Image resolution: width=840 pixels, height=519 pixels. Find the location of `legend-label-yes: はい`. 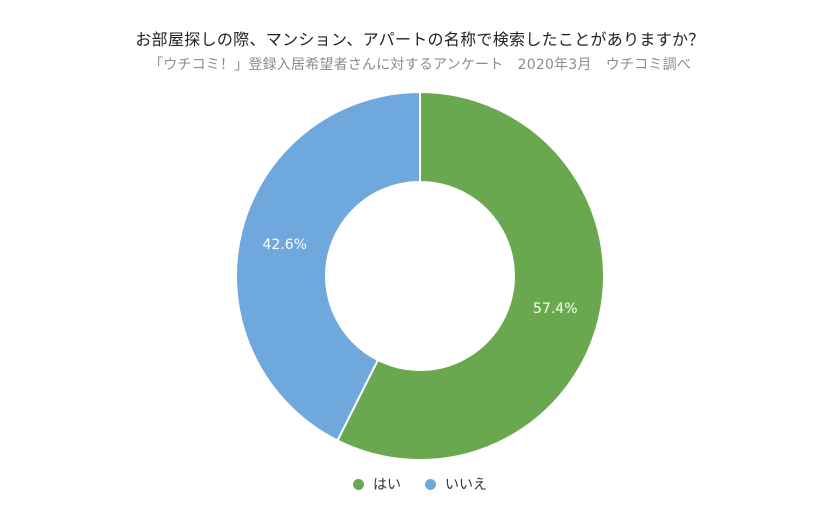

legend-label-yes: はい is located at coordinates (387, 485).